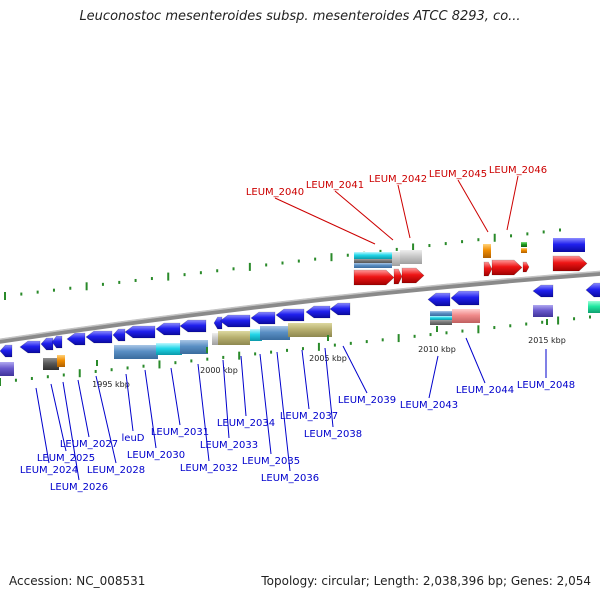  I want to click on gene-label: LEUM_2033, so click(229, 445).